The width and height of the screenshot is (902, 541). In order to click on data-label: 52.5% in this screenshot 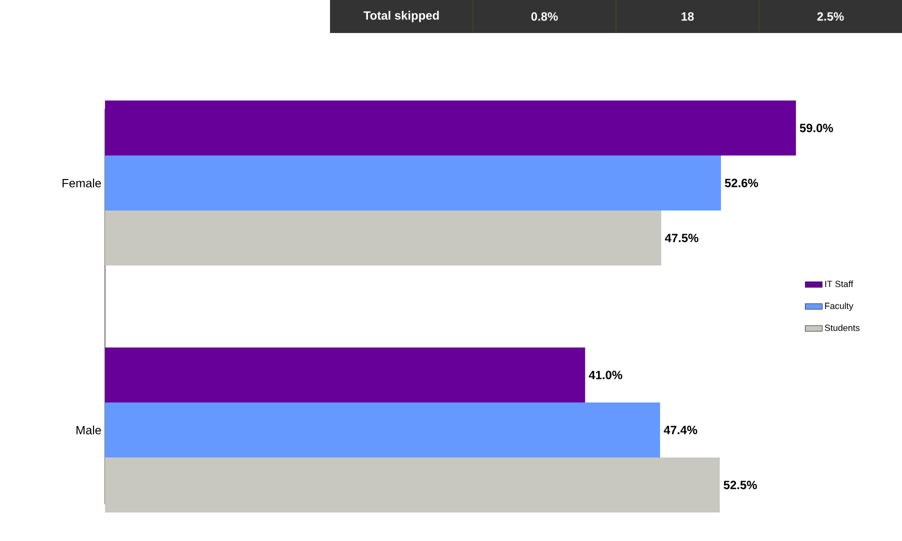, I will do `click(740, 485)`.